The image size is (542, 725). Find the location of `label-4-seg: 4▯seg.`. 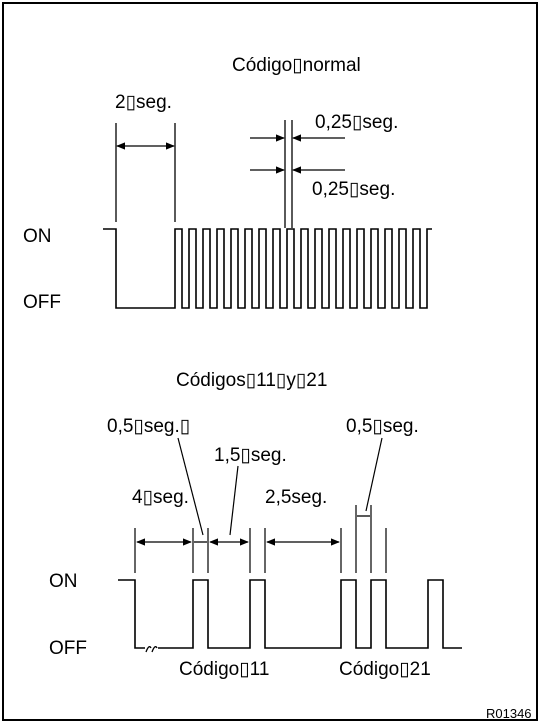

label-4-seg: 4▯seg. is located at coordinates (160, 497).